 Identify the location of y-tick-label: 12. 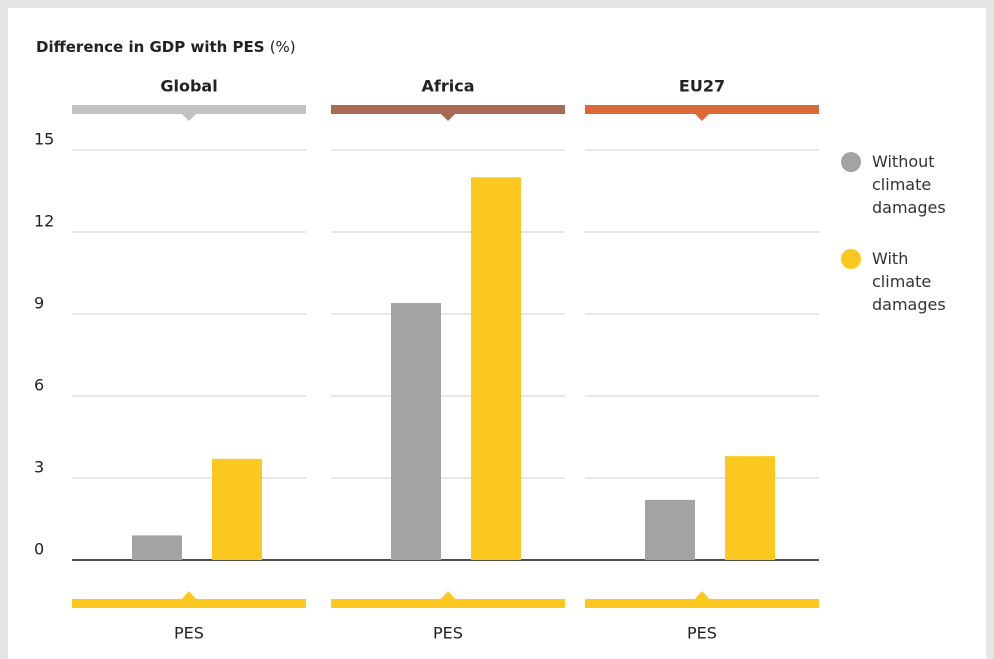
(44, 221).